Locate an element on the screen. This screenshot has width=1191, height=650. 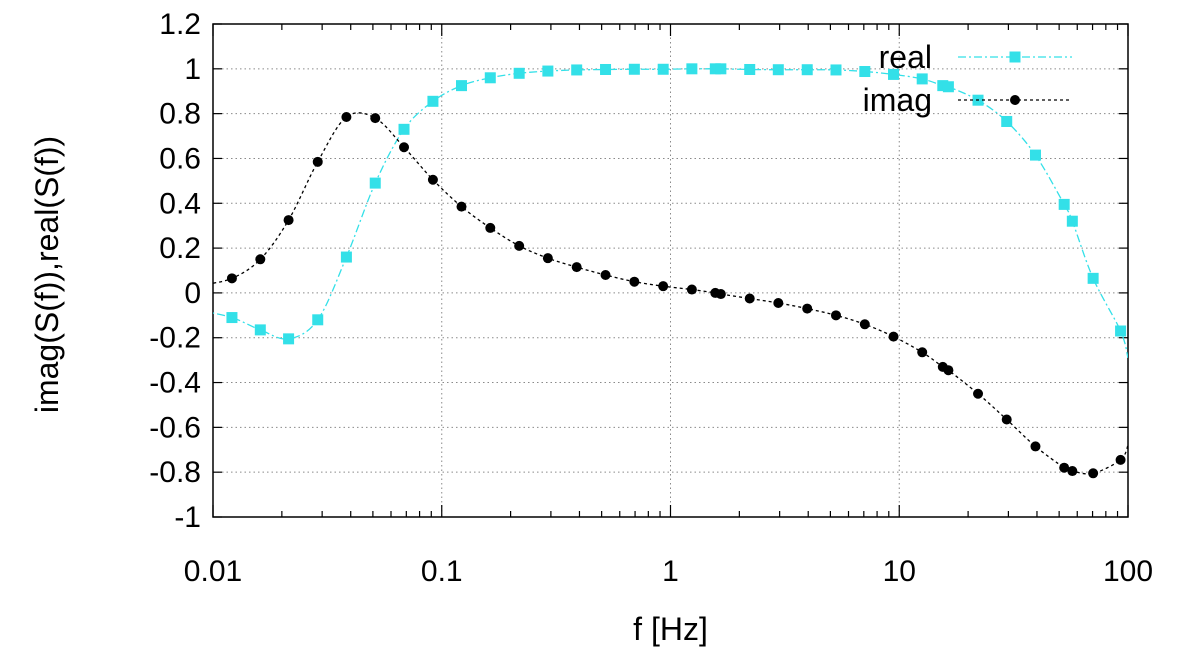
x-axis-title: f [Hz] is located at coordinates (670, 629).